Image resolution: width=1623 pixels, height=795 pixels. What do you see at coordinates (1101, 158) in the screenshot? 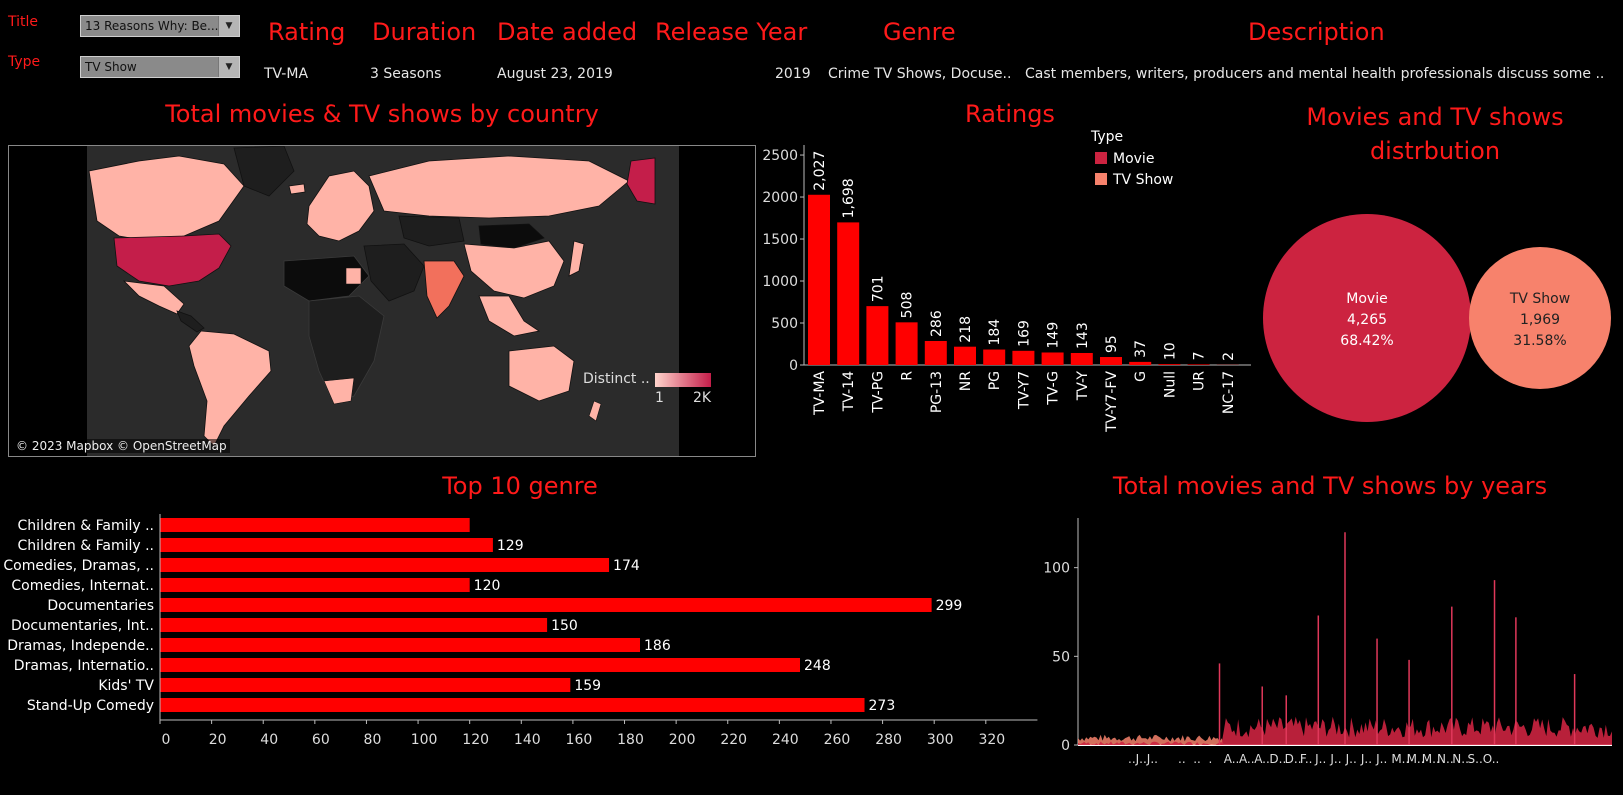
I see `legend-movie-swatch` at bounding box center [1101, 158].